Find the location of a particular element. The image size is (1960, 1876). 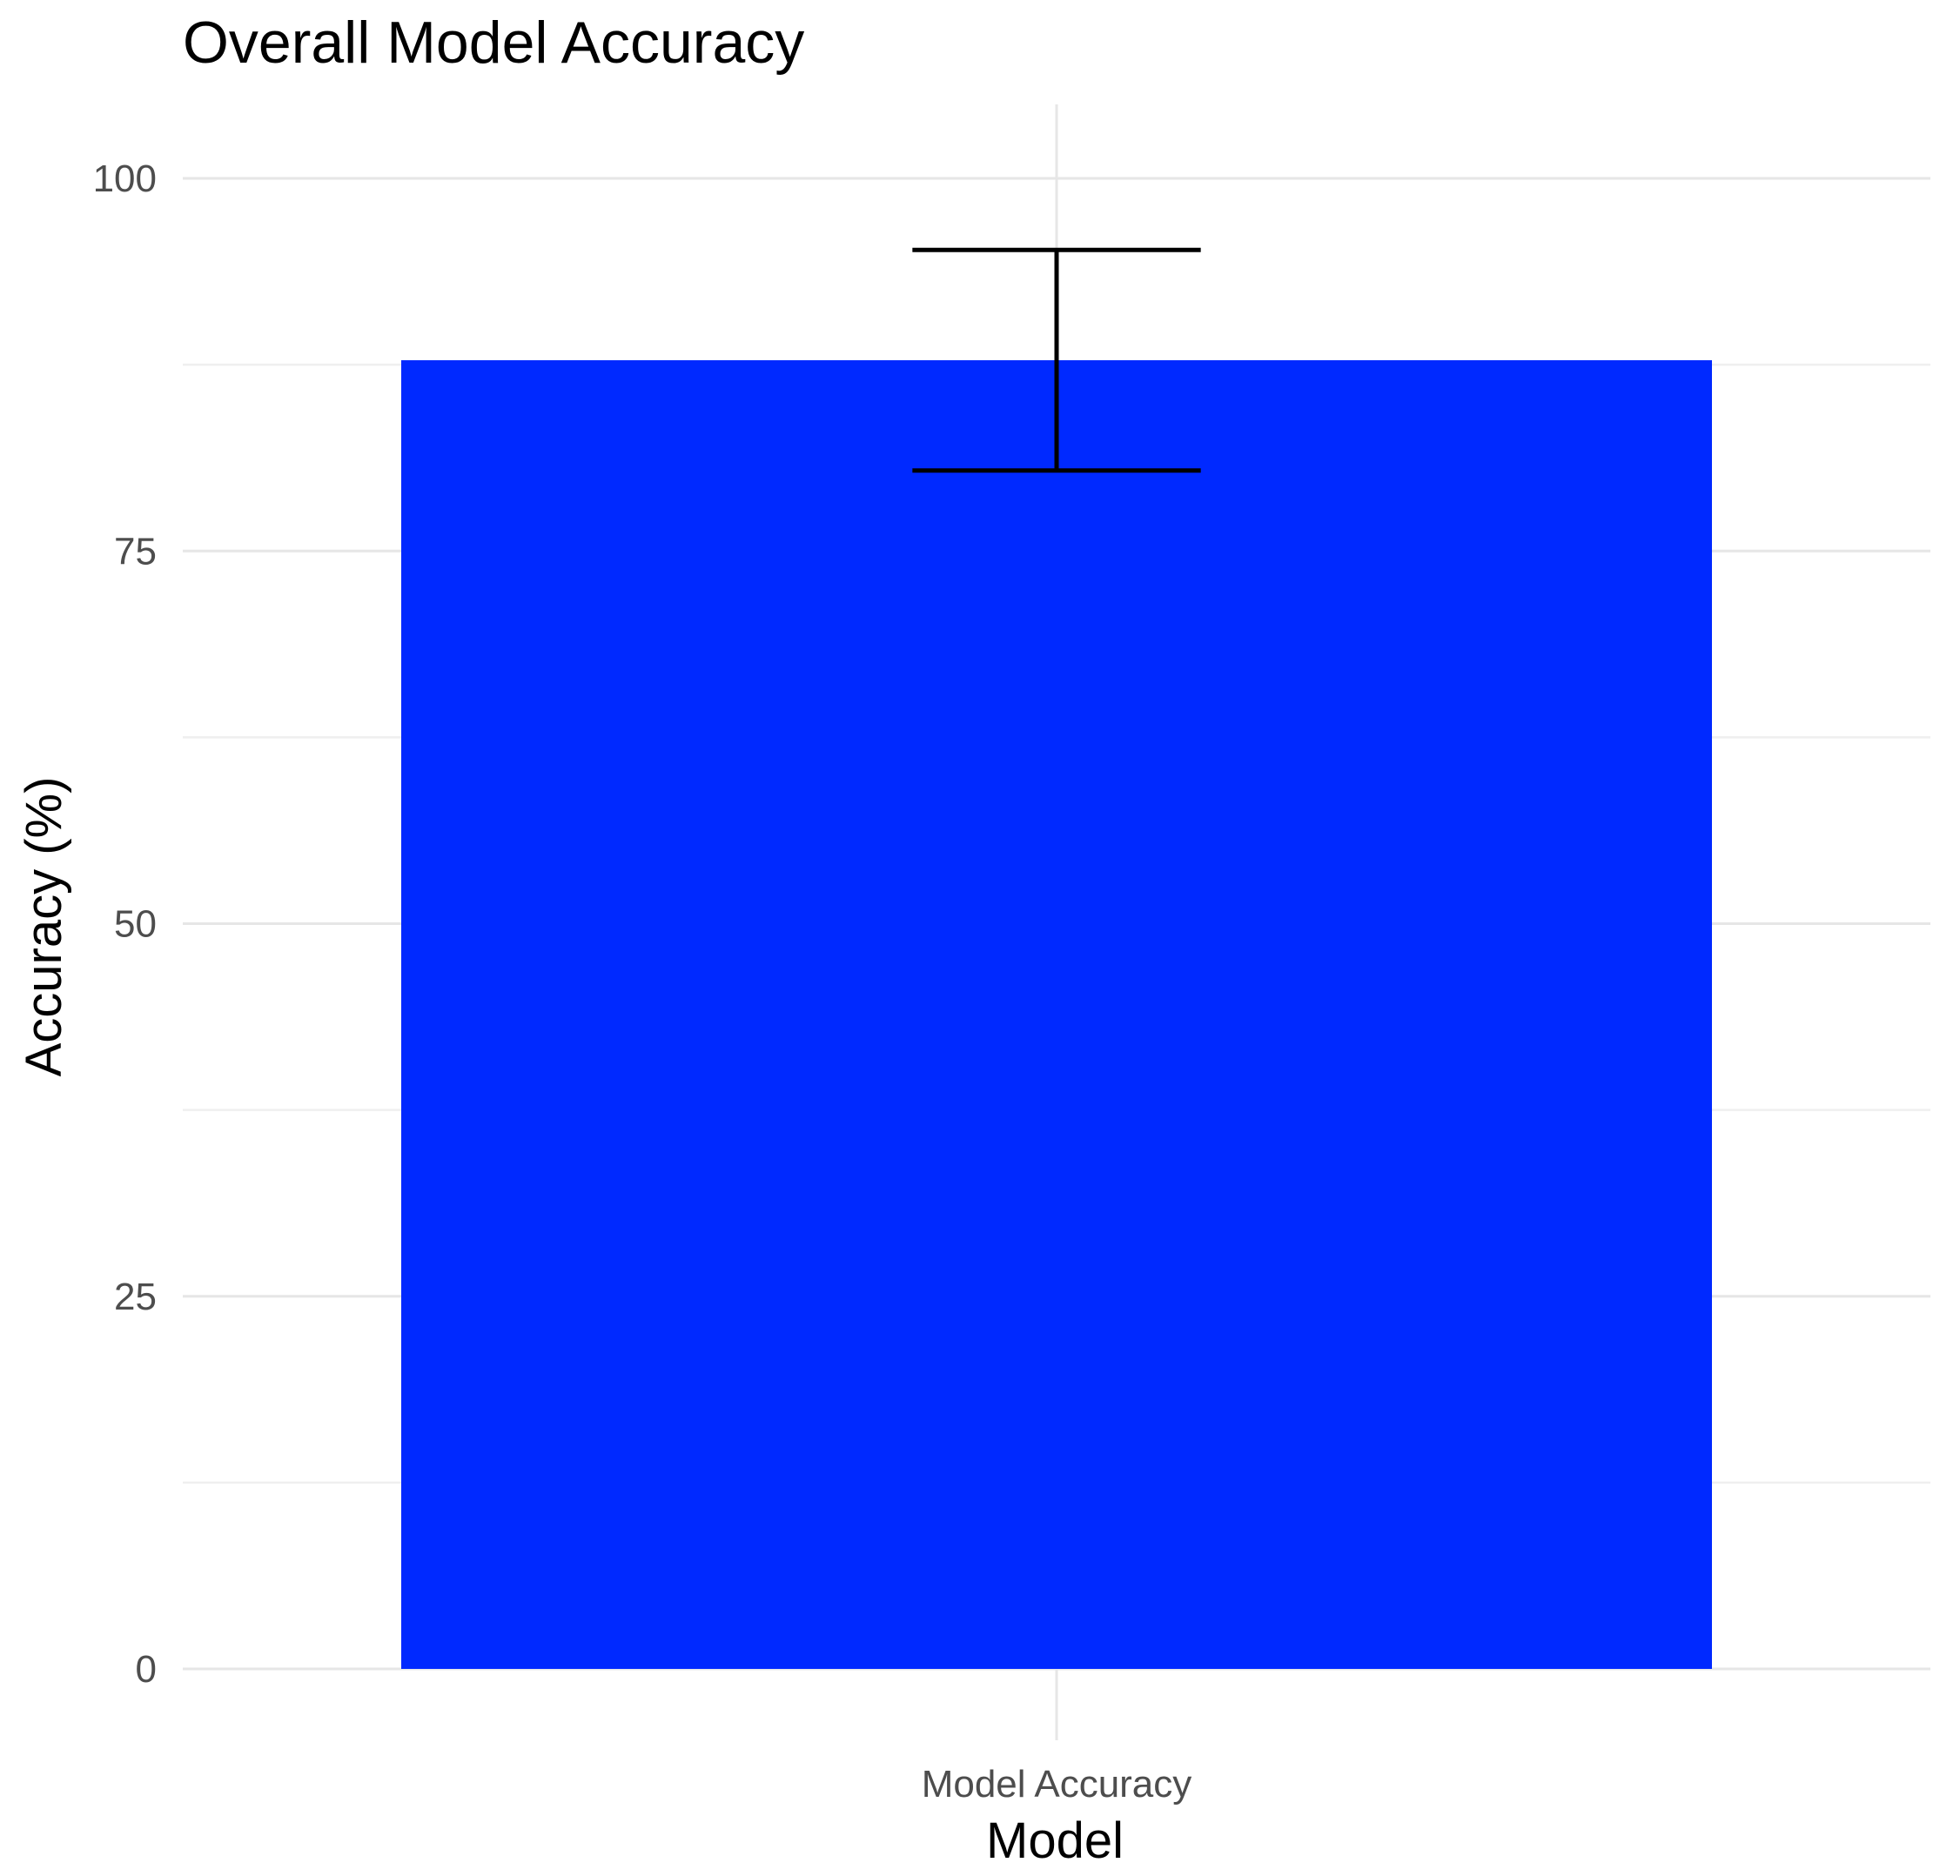

y-axis-title: Accuracy (%) is located at coordinates (44, 927).